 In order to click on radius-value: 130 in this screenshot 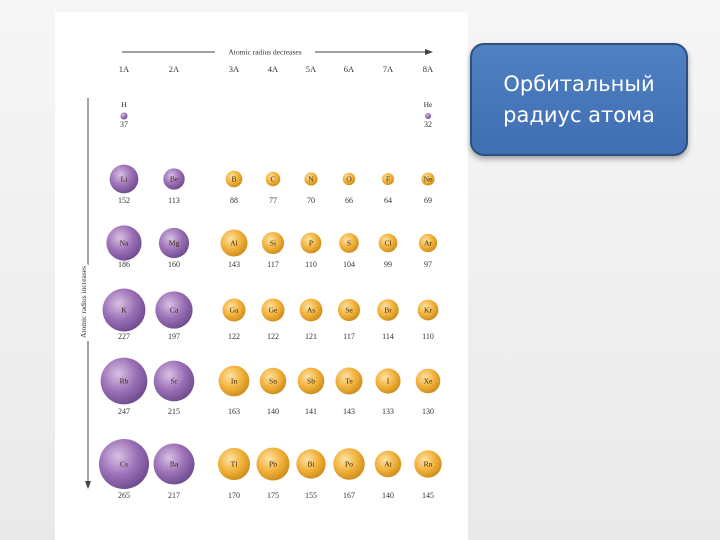, I will do `click(428, 411)`.